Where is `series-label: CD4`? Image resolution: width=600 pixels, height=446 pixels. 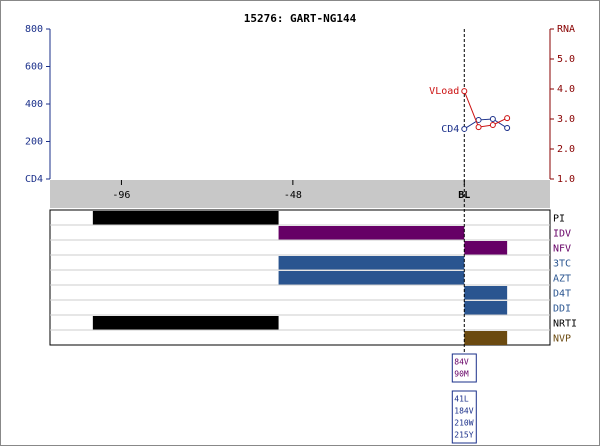
series-label: CD4 is located at coordinates (450, 129).